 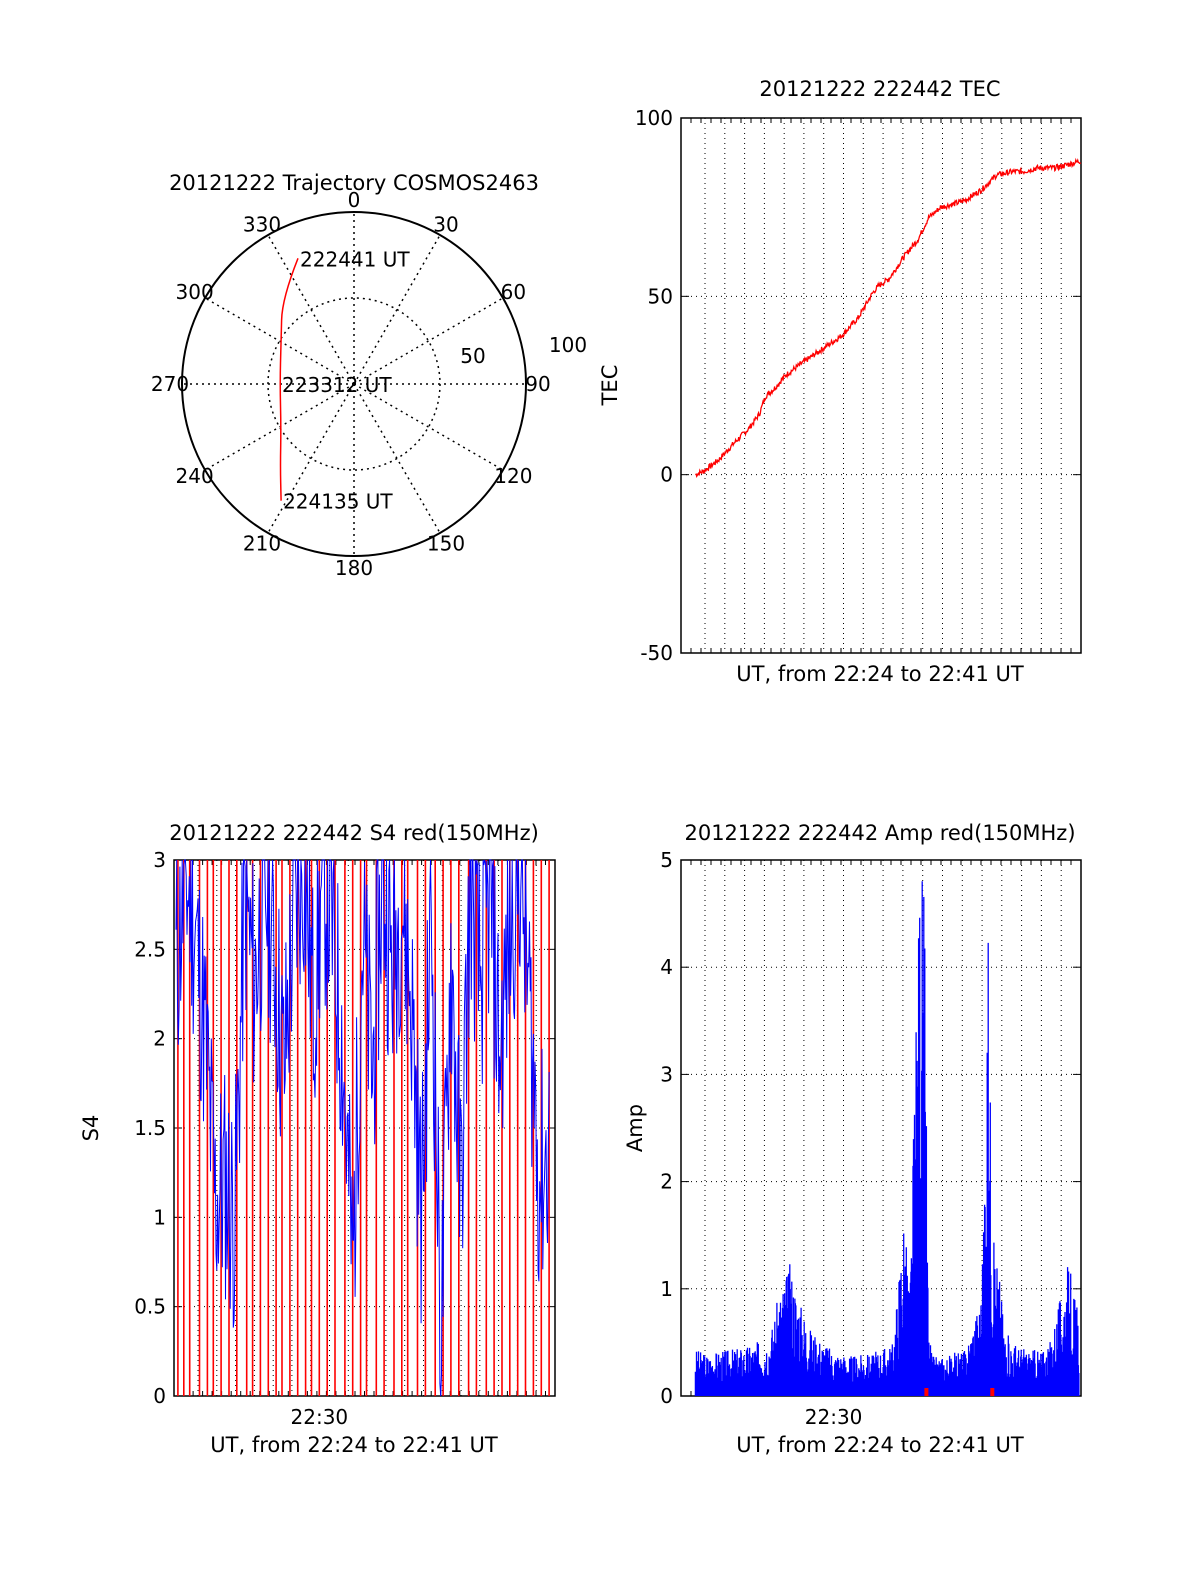 What do you see at coordinates (666, 967) in the screenshot?
I see `amp-ytick-label-4: 4` at bounding box center [666, 967].